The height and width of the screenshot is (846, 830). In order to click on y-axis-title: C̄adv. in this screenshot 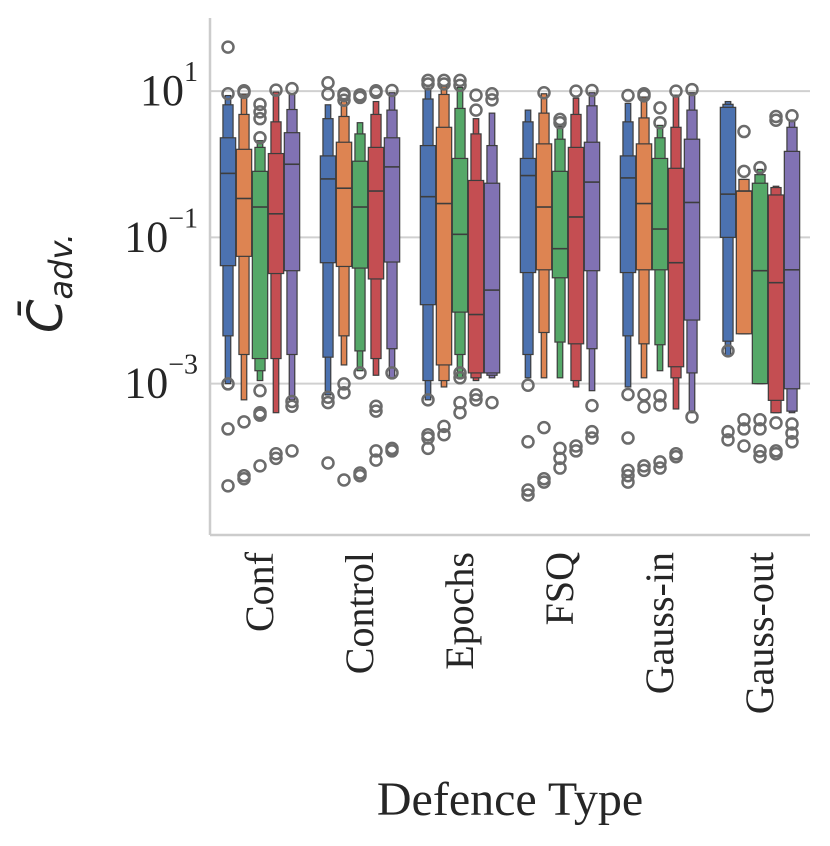, I will do `click(48, 283)`.